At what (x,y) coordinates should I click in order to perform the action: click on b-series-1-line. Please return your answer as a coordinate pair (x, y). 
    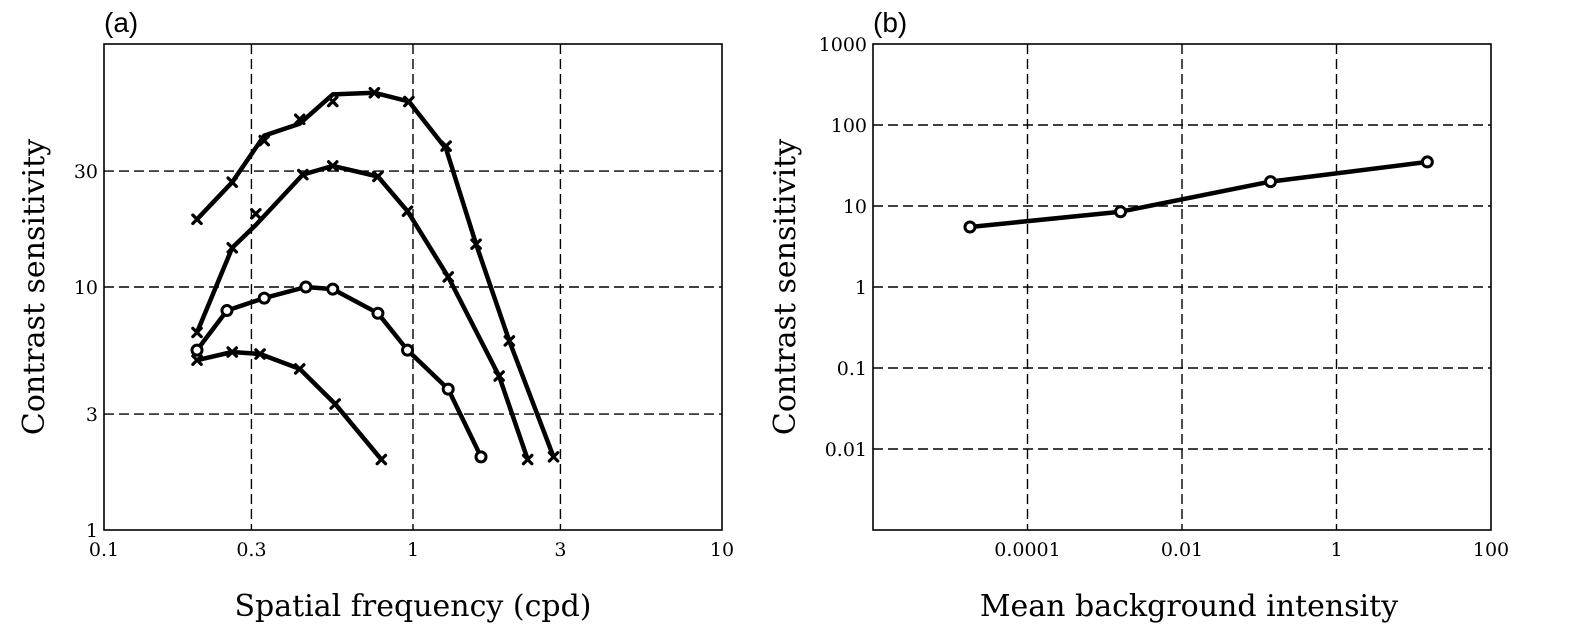
    Looking at the image, I should click on (1198, 194).